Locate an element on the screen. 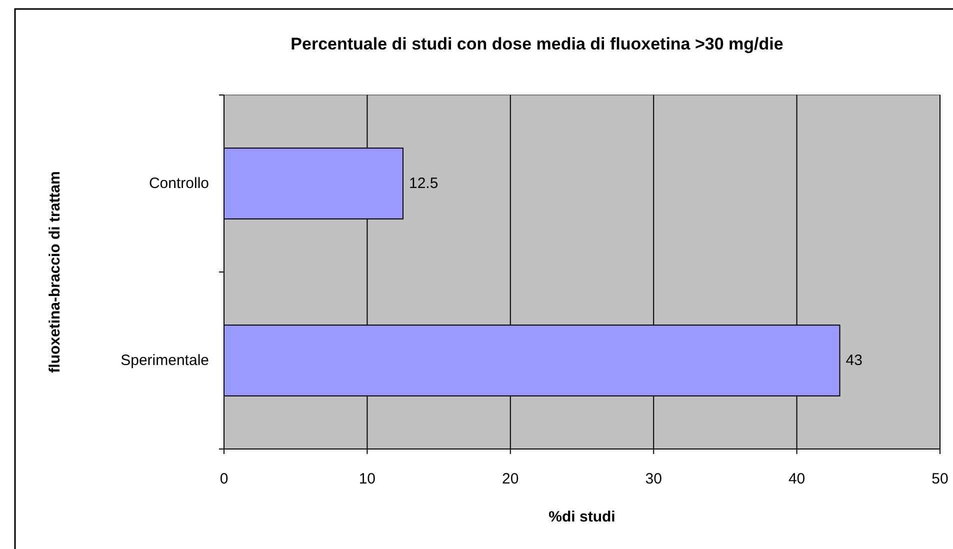 The width and height of the screenshot is (953, 549). data-label: 43 is located at coordinates (854, 360).